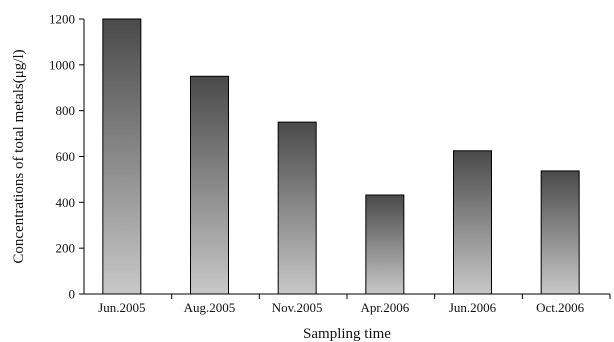 This screenshot has height=342, width=614. Describe the element at coordinates (62, 64) in the screenshot. I see `y-tick-label: 1000` at that location.